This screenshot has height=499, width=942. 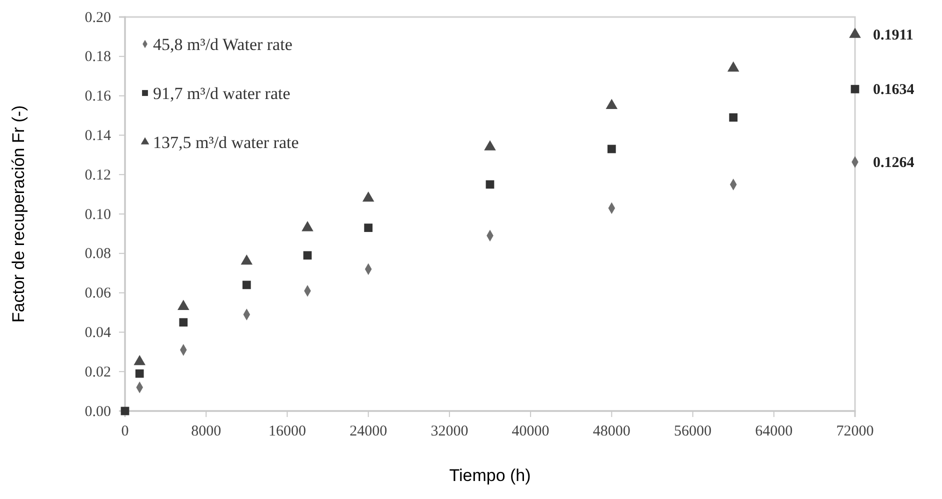 I want to click on x-tick-label: 16000, so click(x=287, y=432).